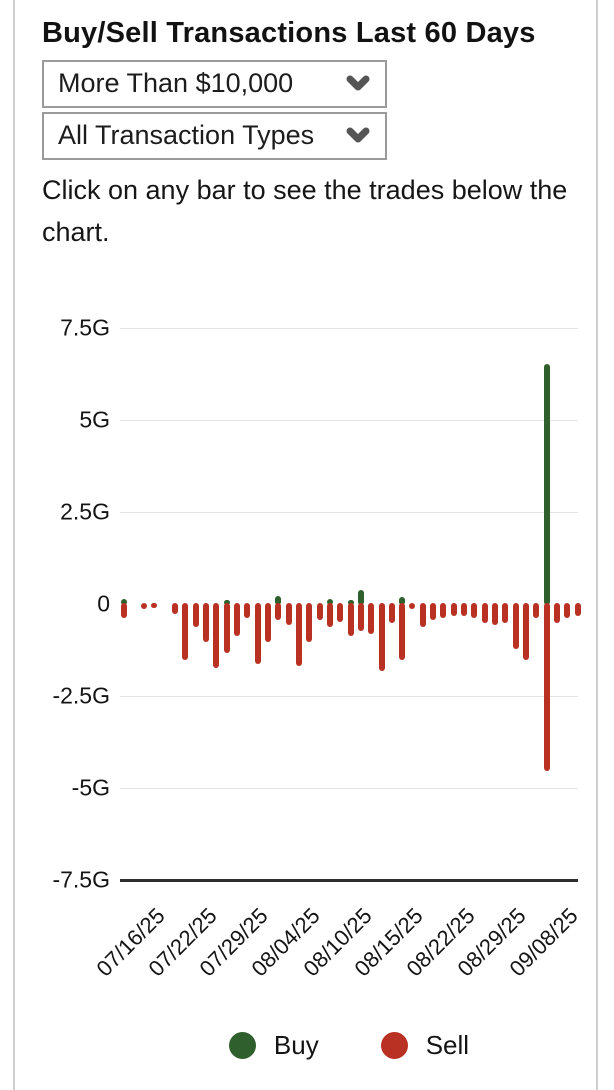  Describe the element at coordinates (289, 33) in the screenshot. I see `page-title: Buy/Sell Transactions Last 60 Days` at that location.